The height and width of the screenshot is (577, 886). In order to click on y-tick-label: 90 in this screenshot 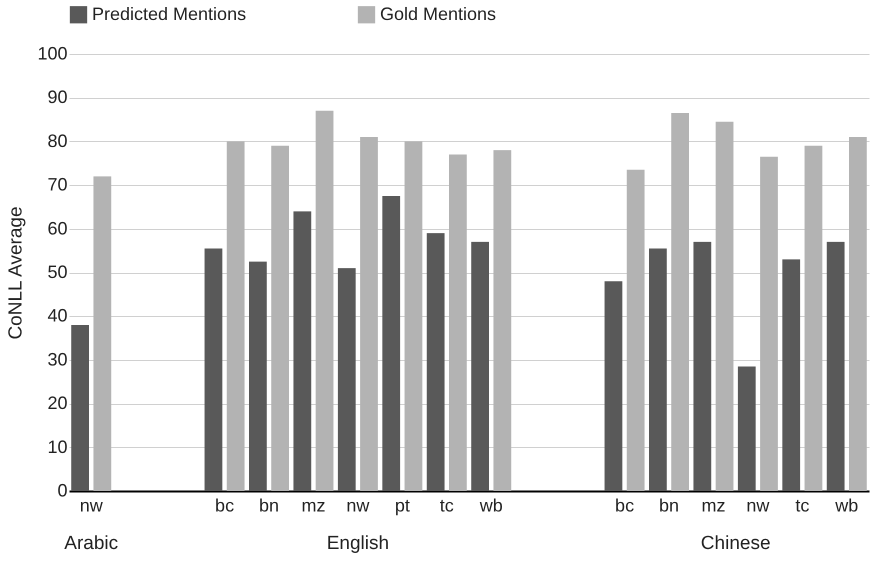, I will do `click(57, 97)`.